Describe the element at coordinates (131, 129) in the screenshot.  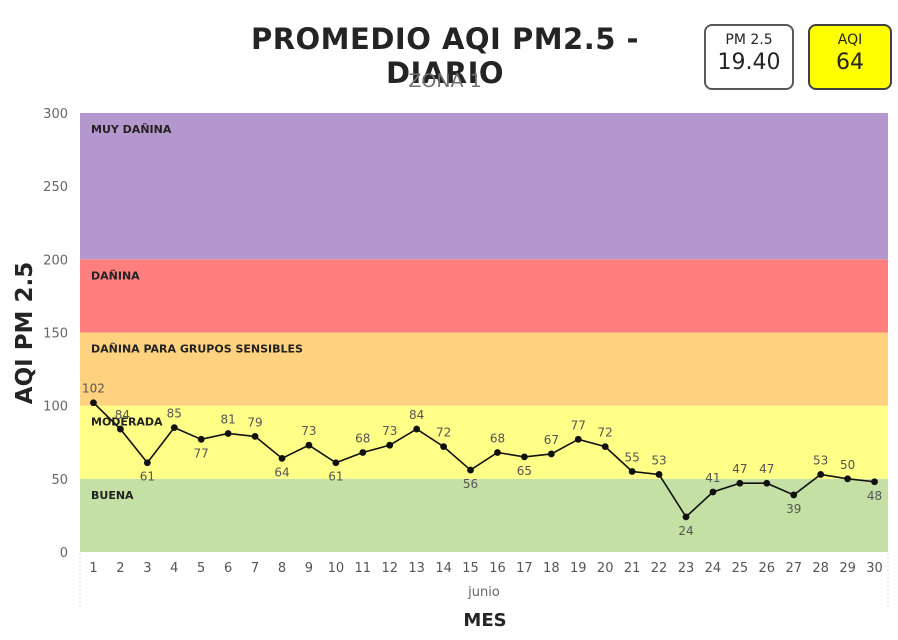
I see `band-label-4: MUY DAÑINA` at that location.